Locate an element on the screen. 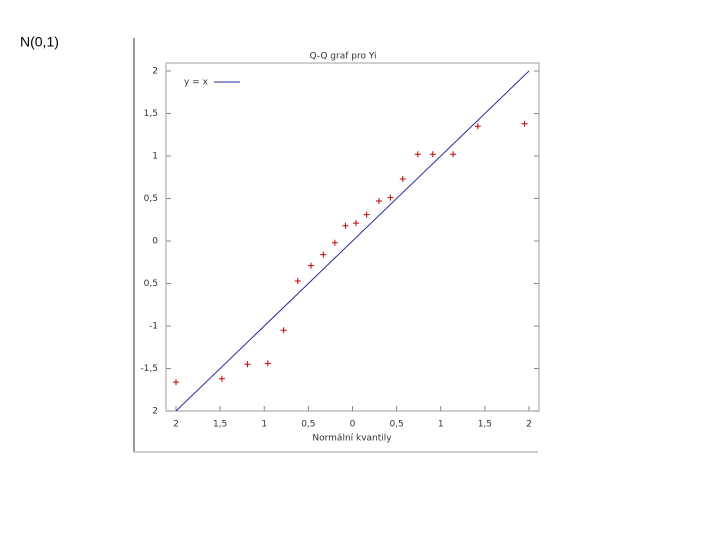  chart-title: Q-Q graf pro Yi is located at coordinates (342, 57).